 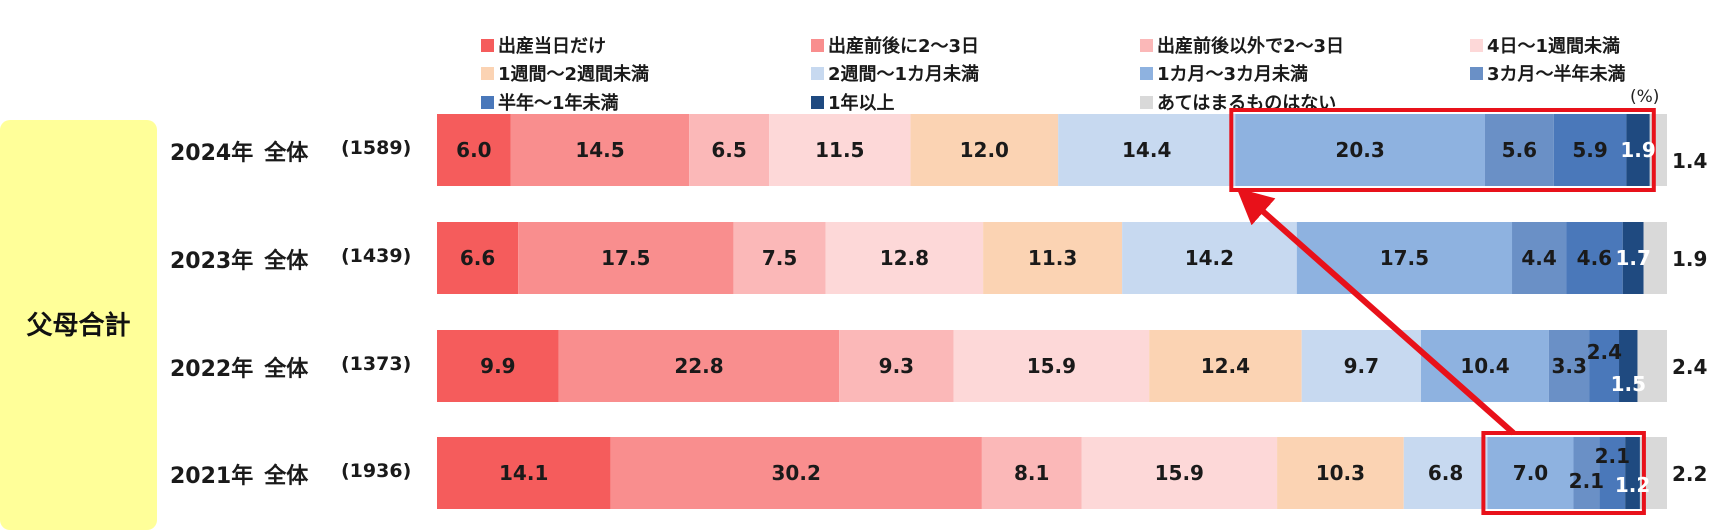 I want to click on legend-label: 1週間～2週間未満, so click(x=574, y=74).